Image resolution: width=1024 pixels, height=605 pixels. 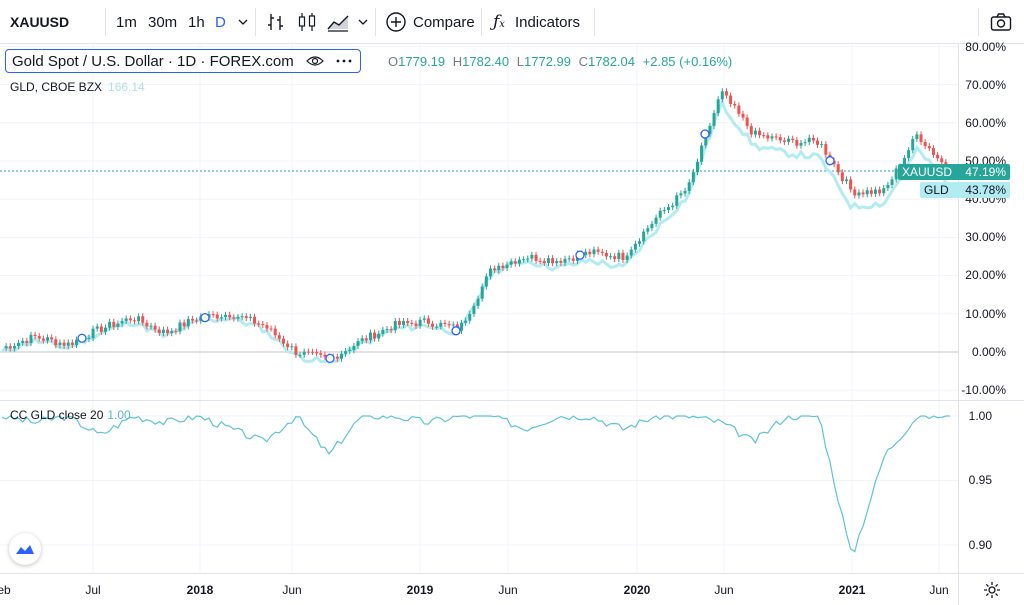 I want to click on tradingview-logo-icon, so click(x=25, y=549).